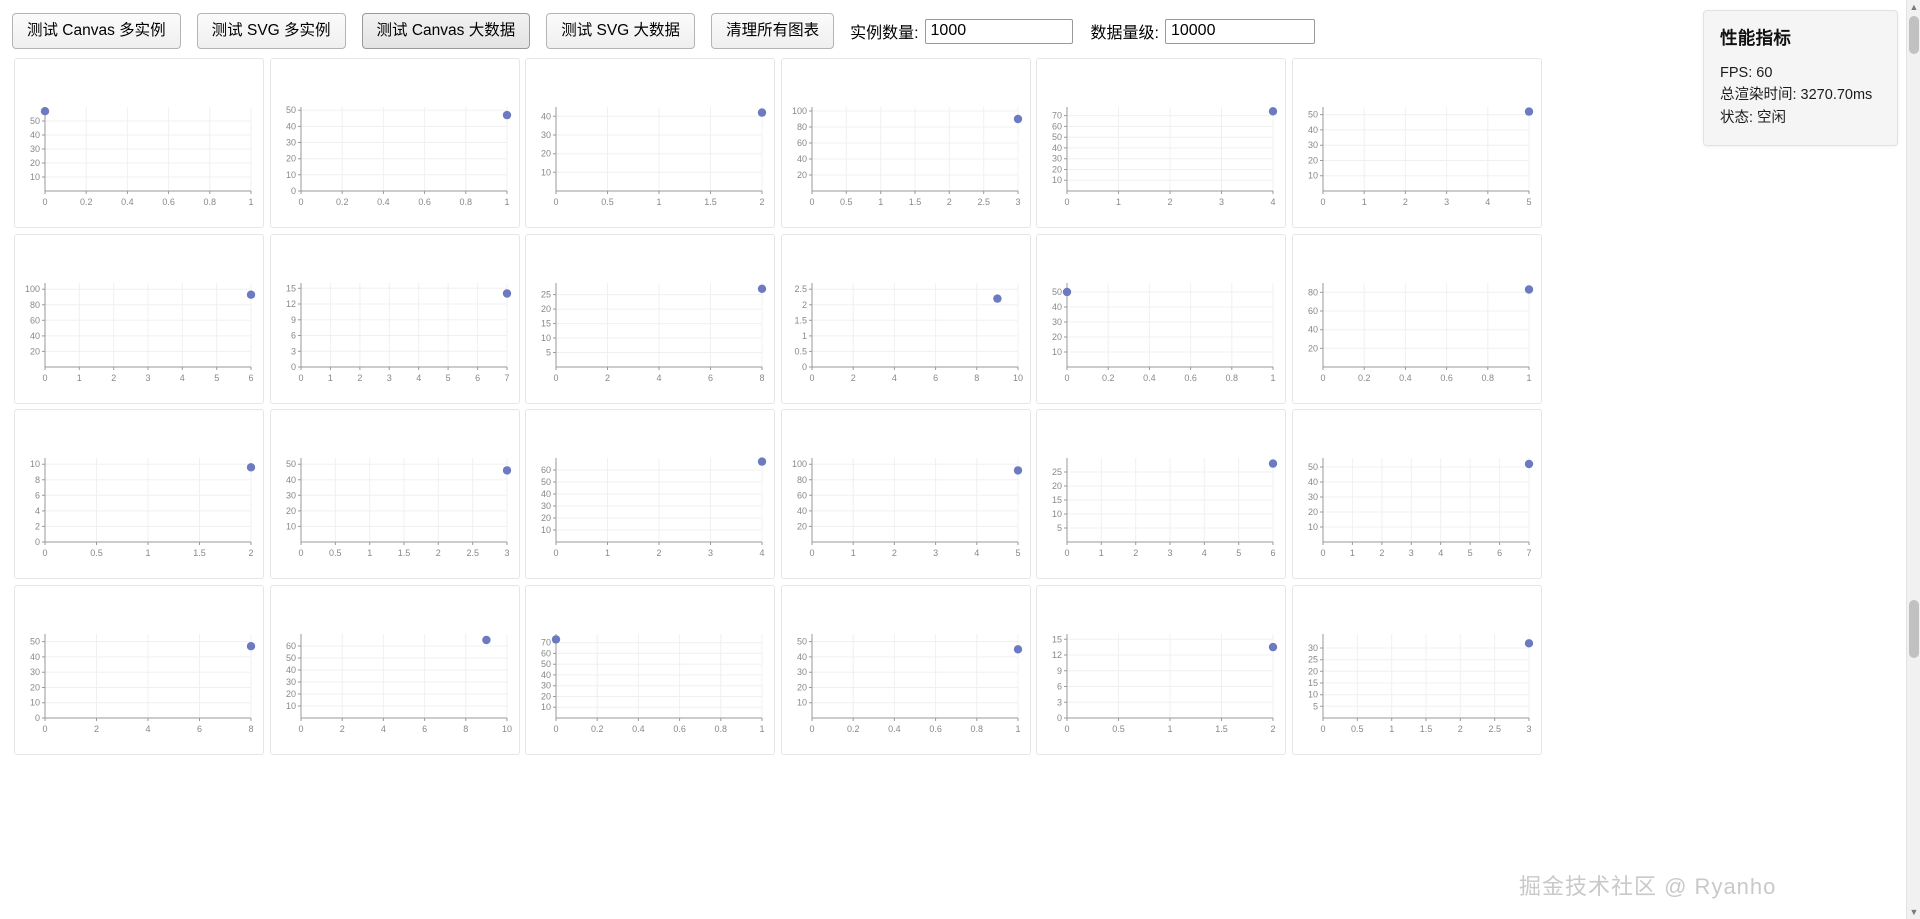 This screenshot has width=1920, height=919. What do you see at coordinates (292, 319) in the screenshot?
I see `svg-text: 9` at bounding box center [292, 319].